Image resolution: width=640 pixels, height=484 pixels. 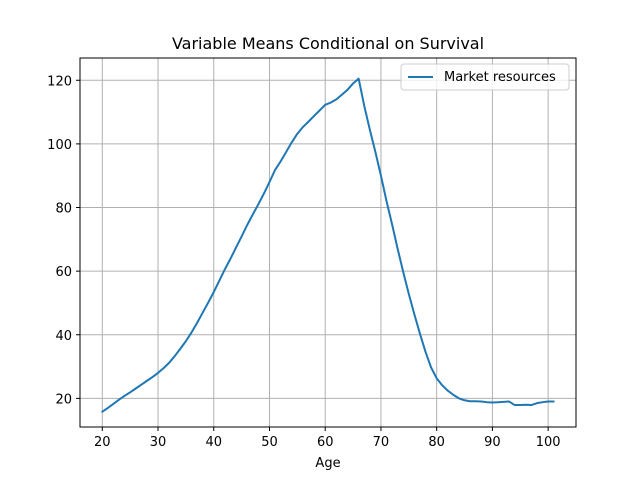 I want to click on x-tick-label: 30, so click(x=158, y=442).